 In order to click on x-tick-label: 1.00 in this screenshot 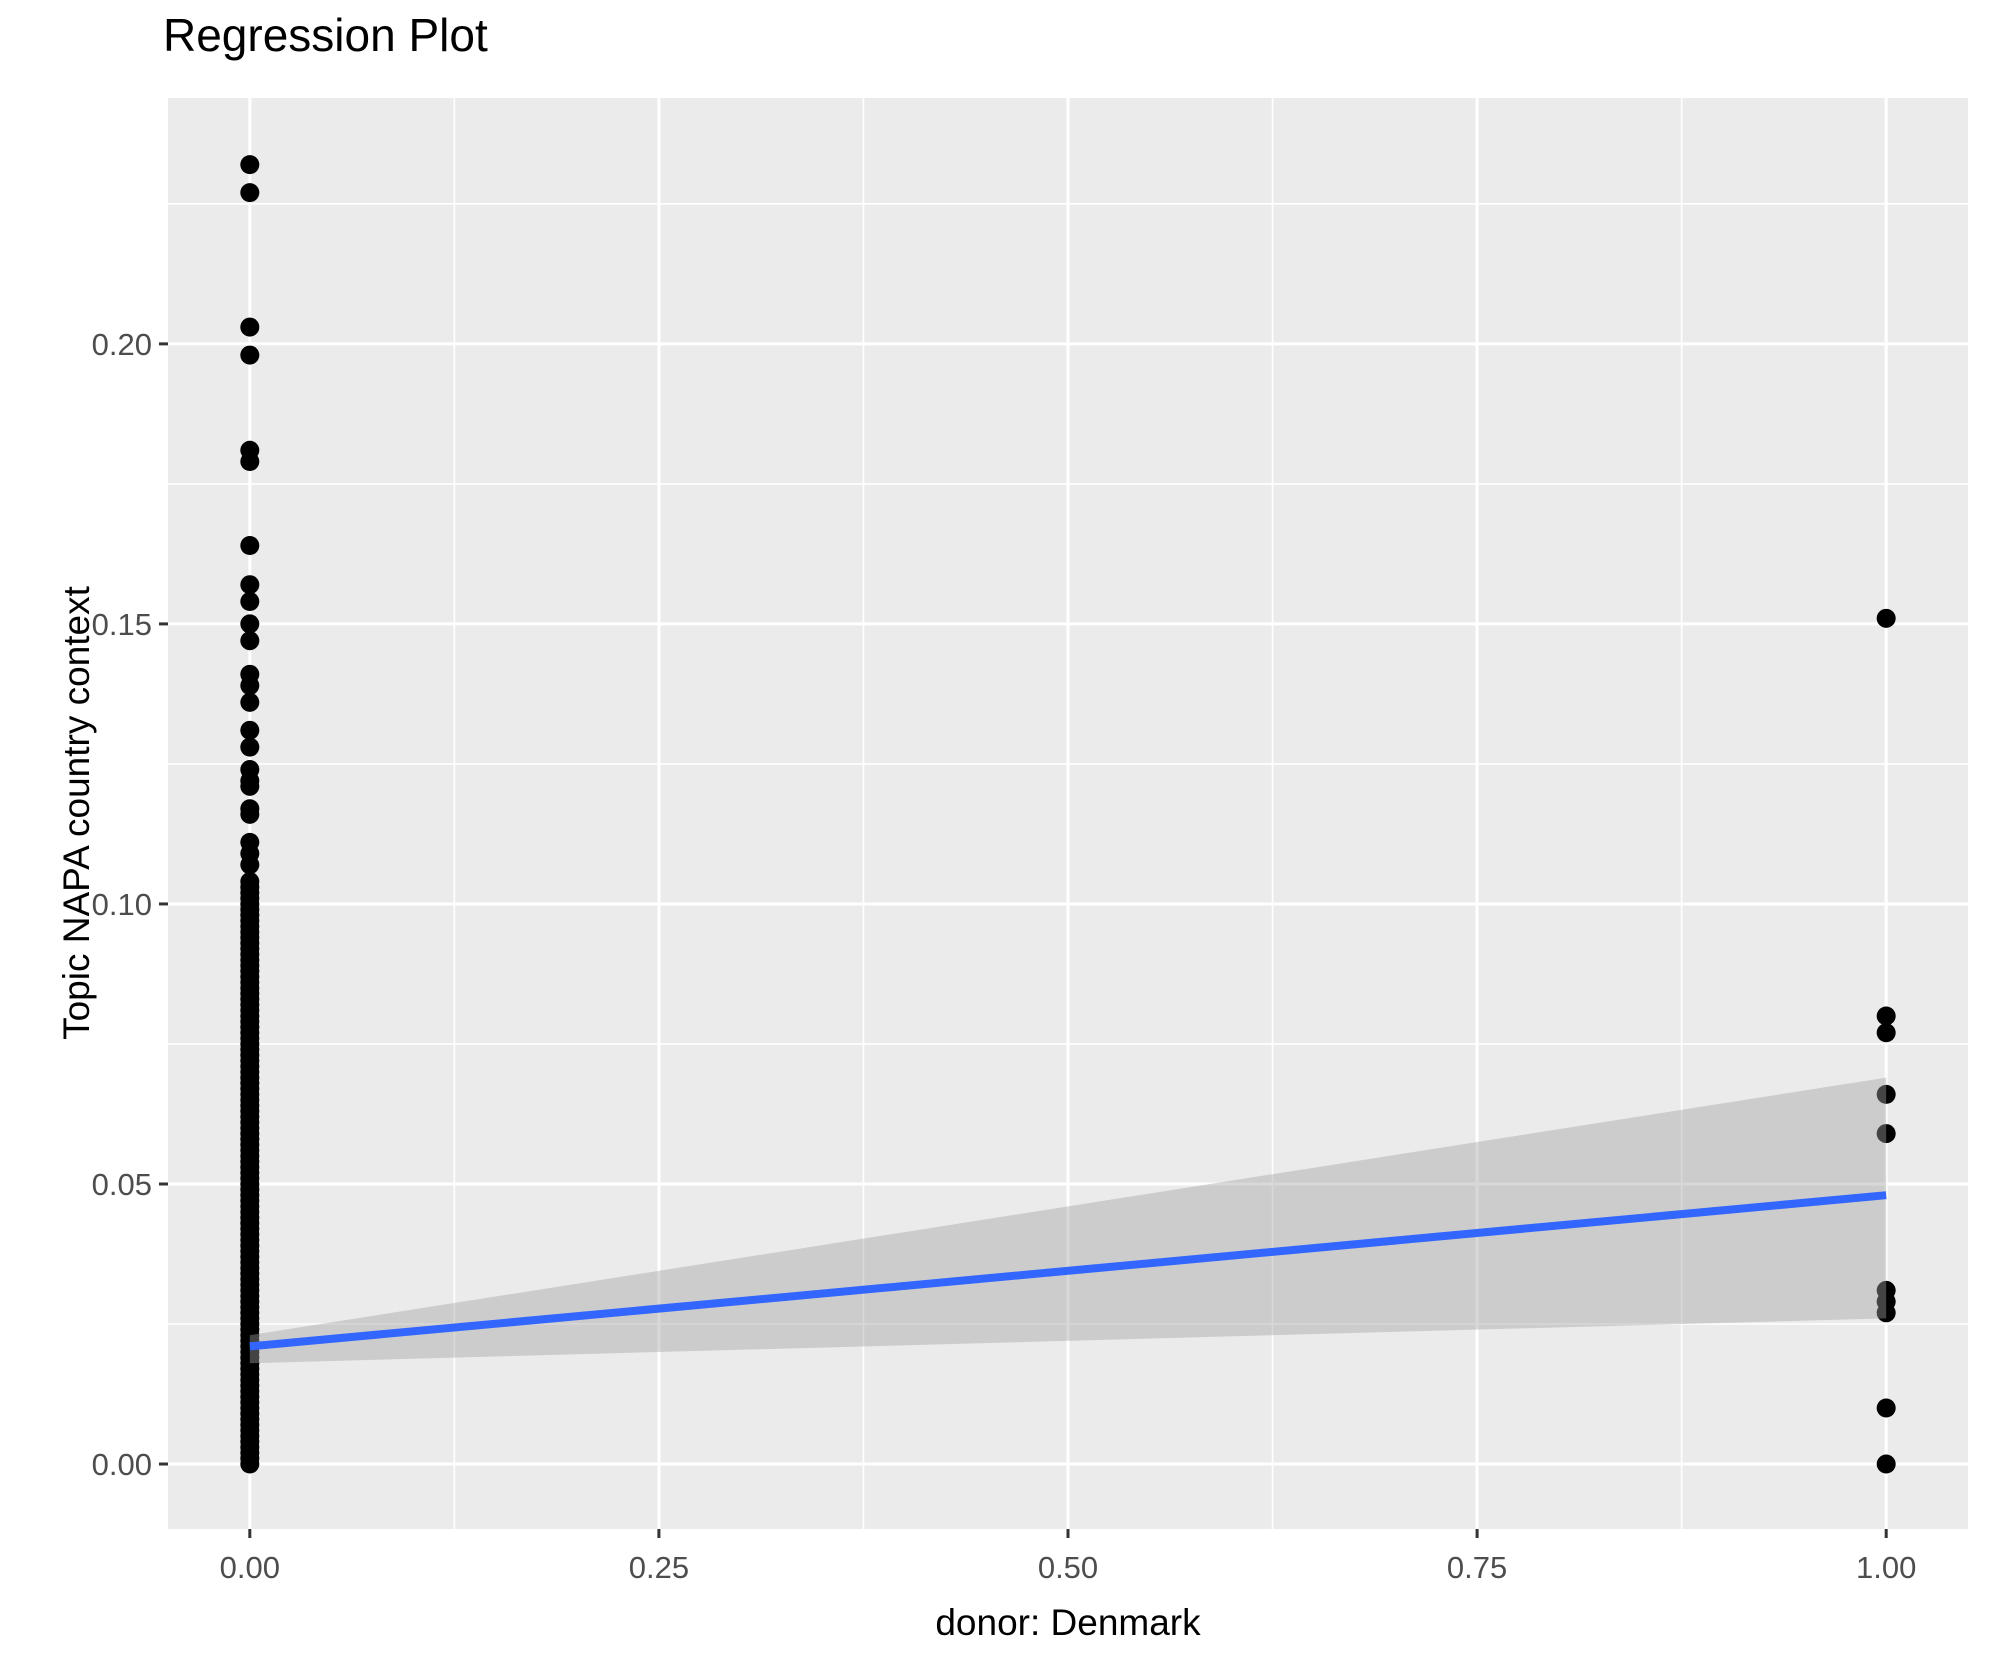, I will do `click(1886, 1567)`.